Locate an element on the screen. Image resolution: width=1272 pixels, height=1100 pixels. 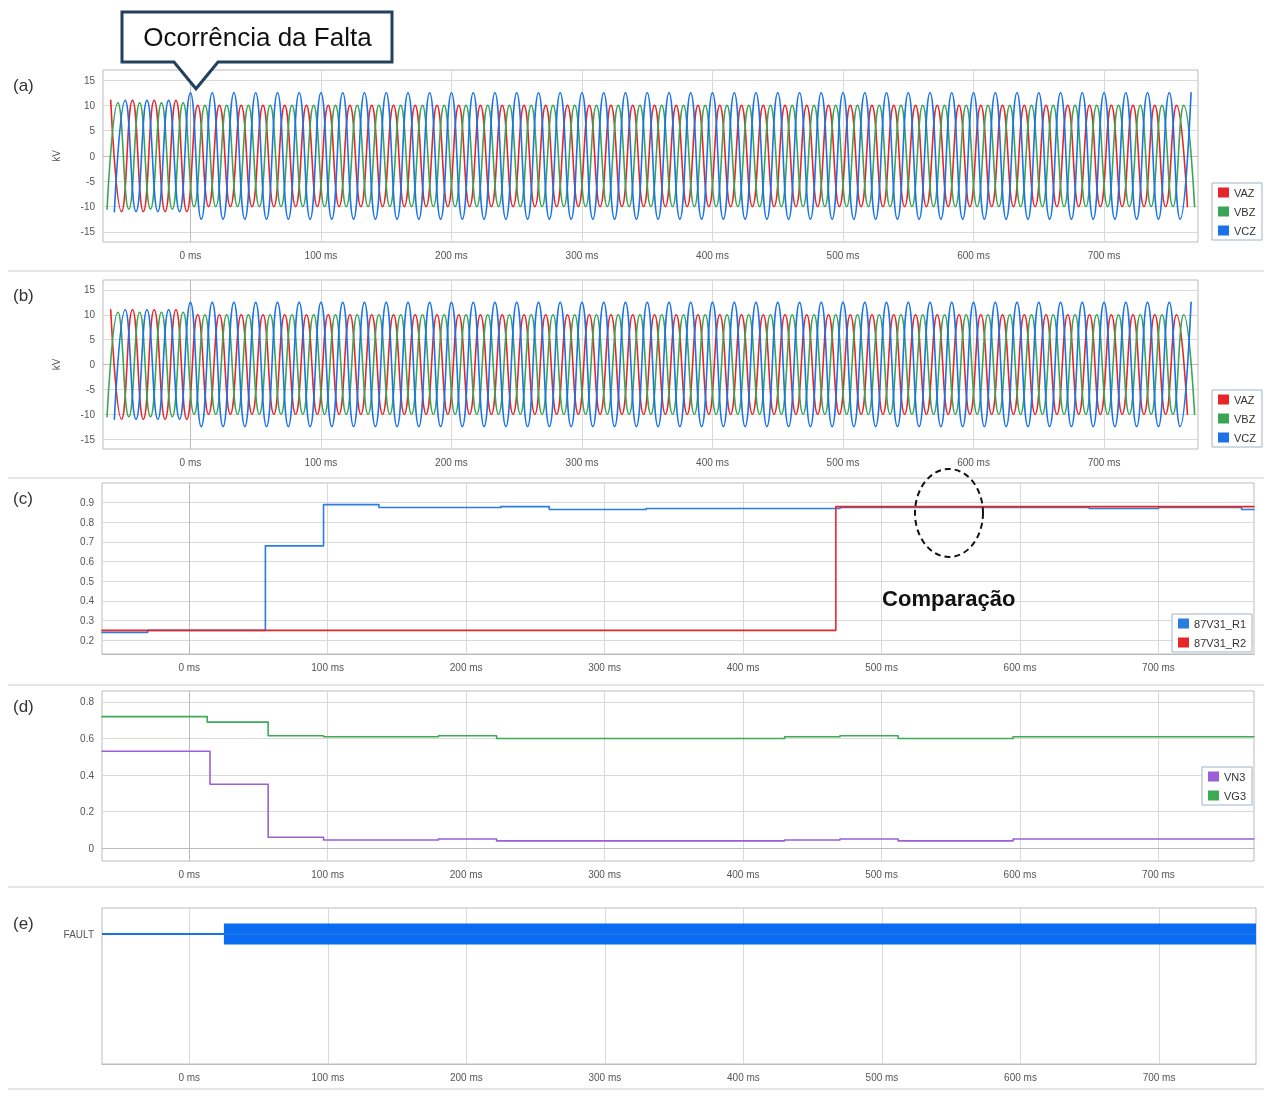
legend-label: VN3 is located at coordinates (1234, 776).